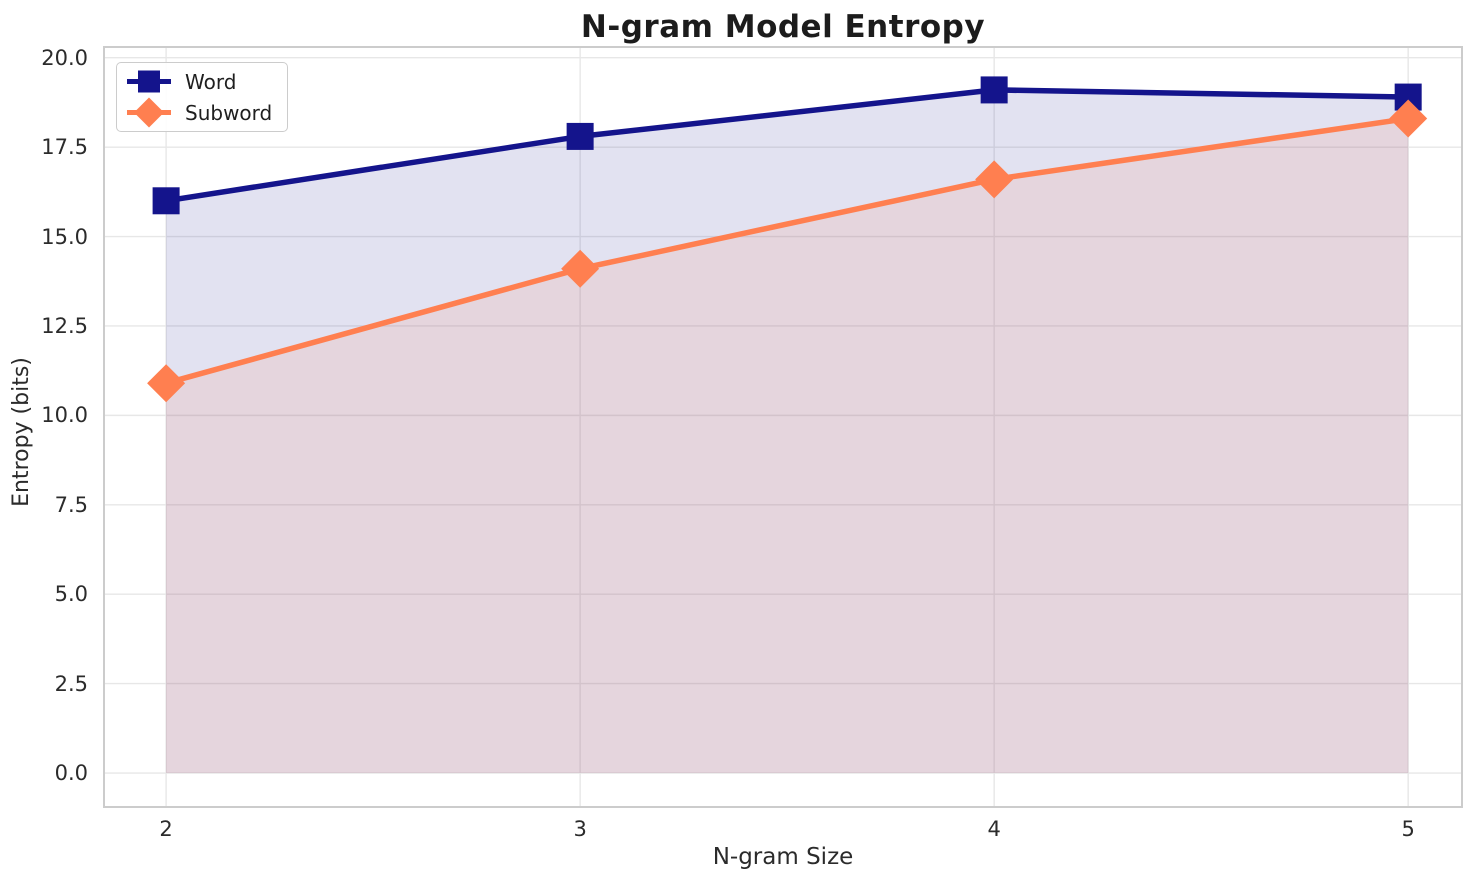 The width and height of the screenshot is (1484, 885). Describe the element at coordinates (787, 145) in the screenshot. I see `word-line` at that location.